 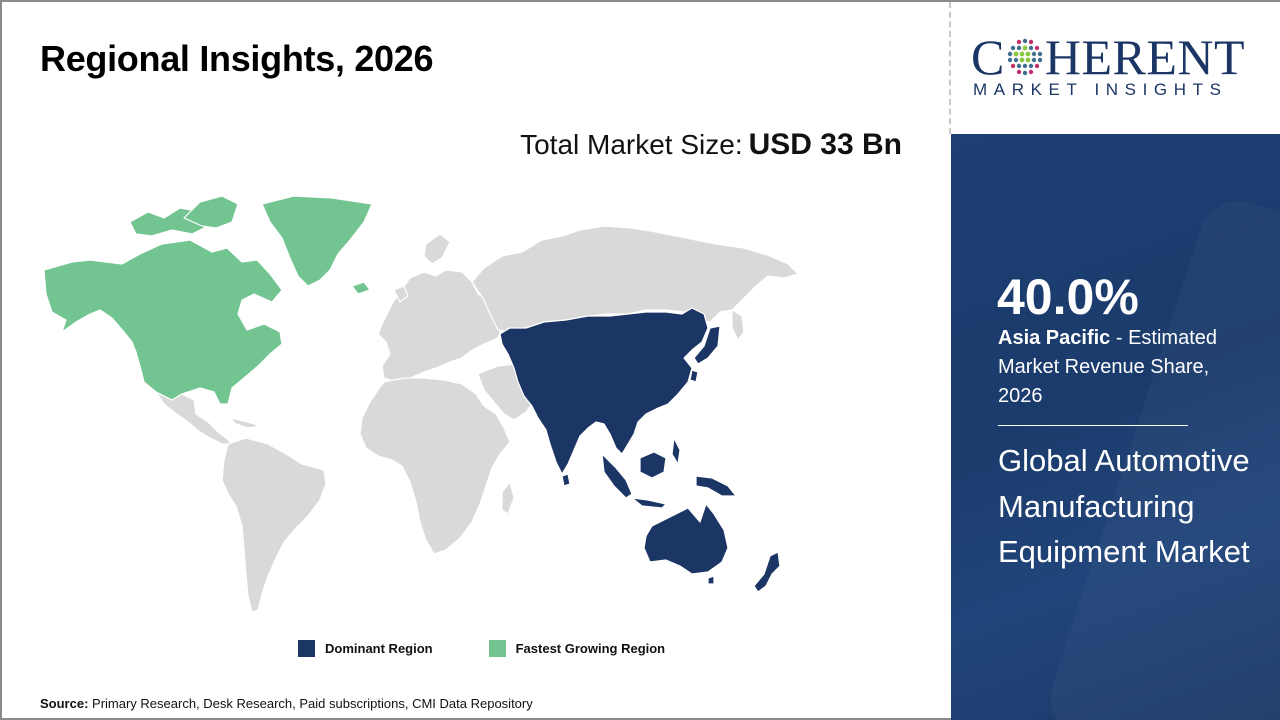 I want to click on market-size-label: Total Market Size:, so click(x=631, y=144).